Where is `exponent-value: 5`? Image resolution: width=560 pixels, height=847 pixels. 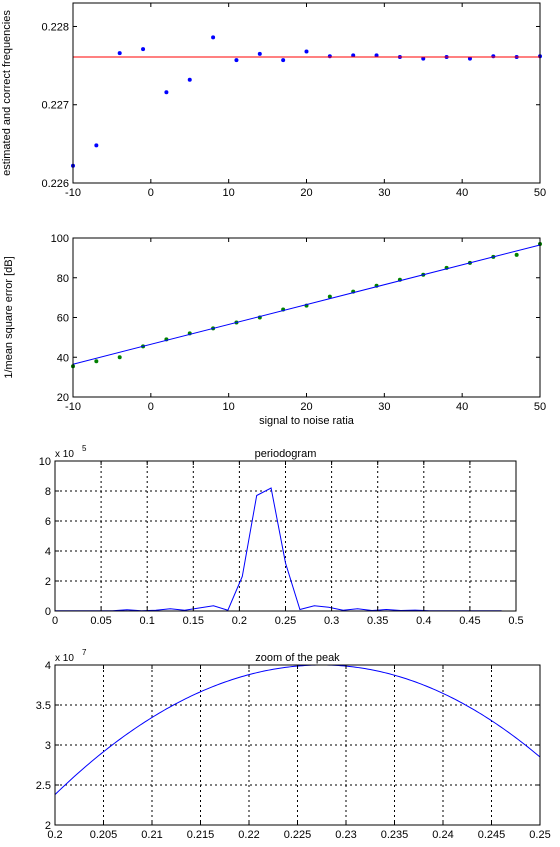
exponent-value: 5 is located at coordinates (84, 448).